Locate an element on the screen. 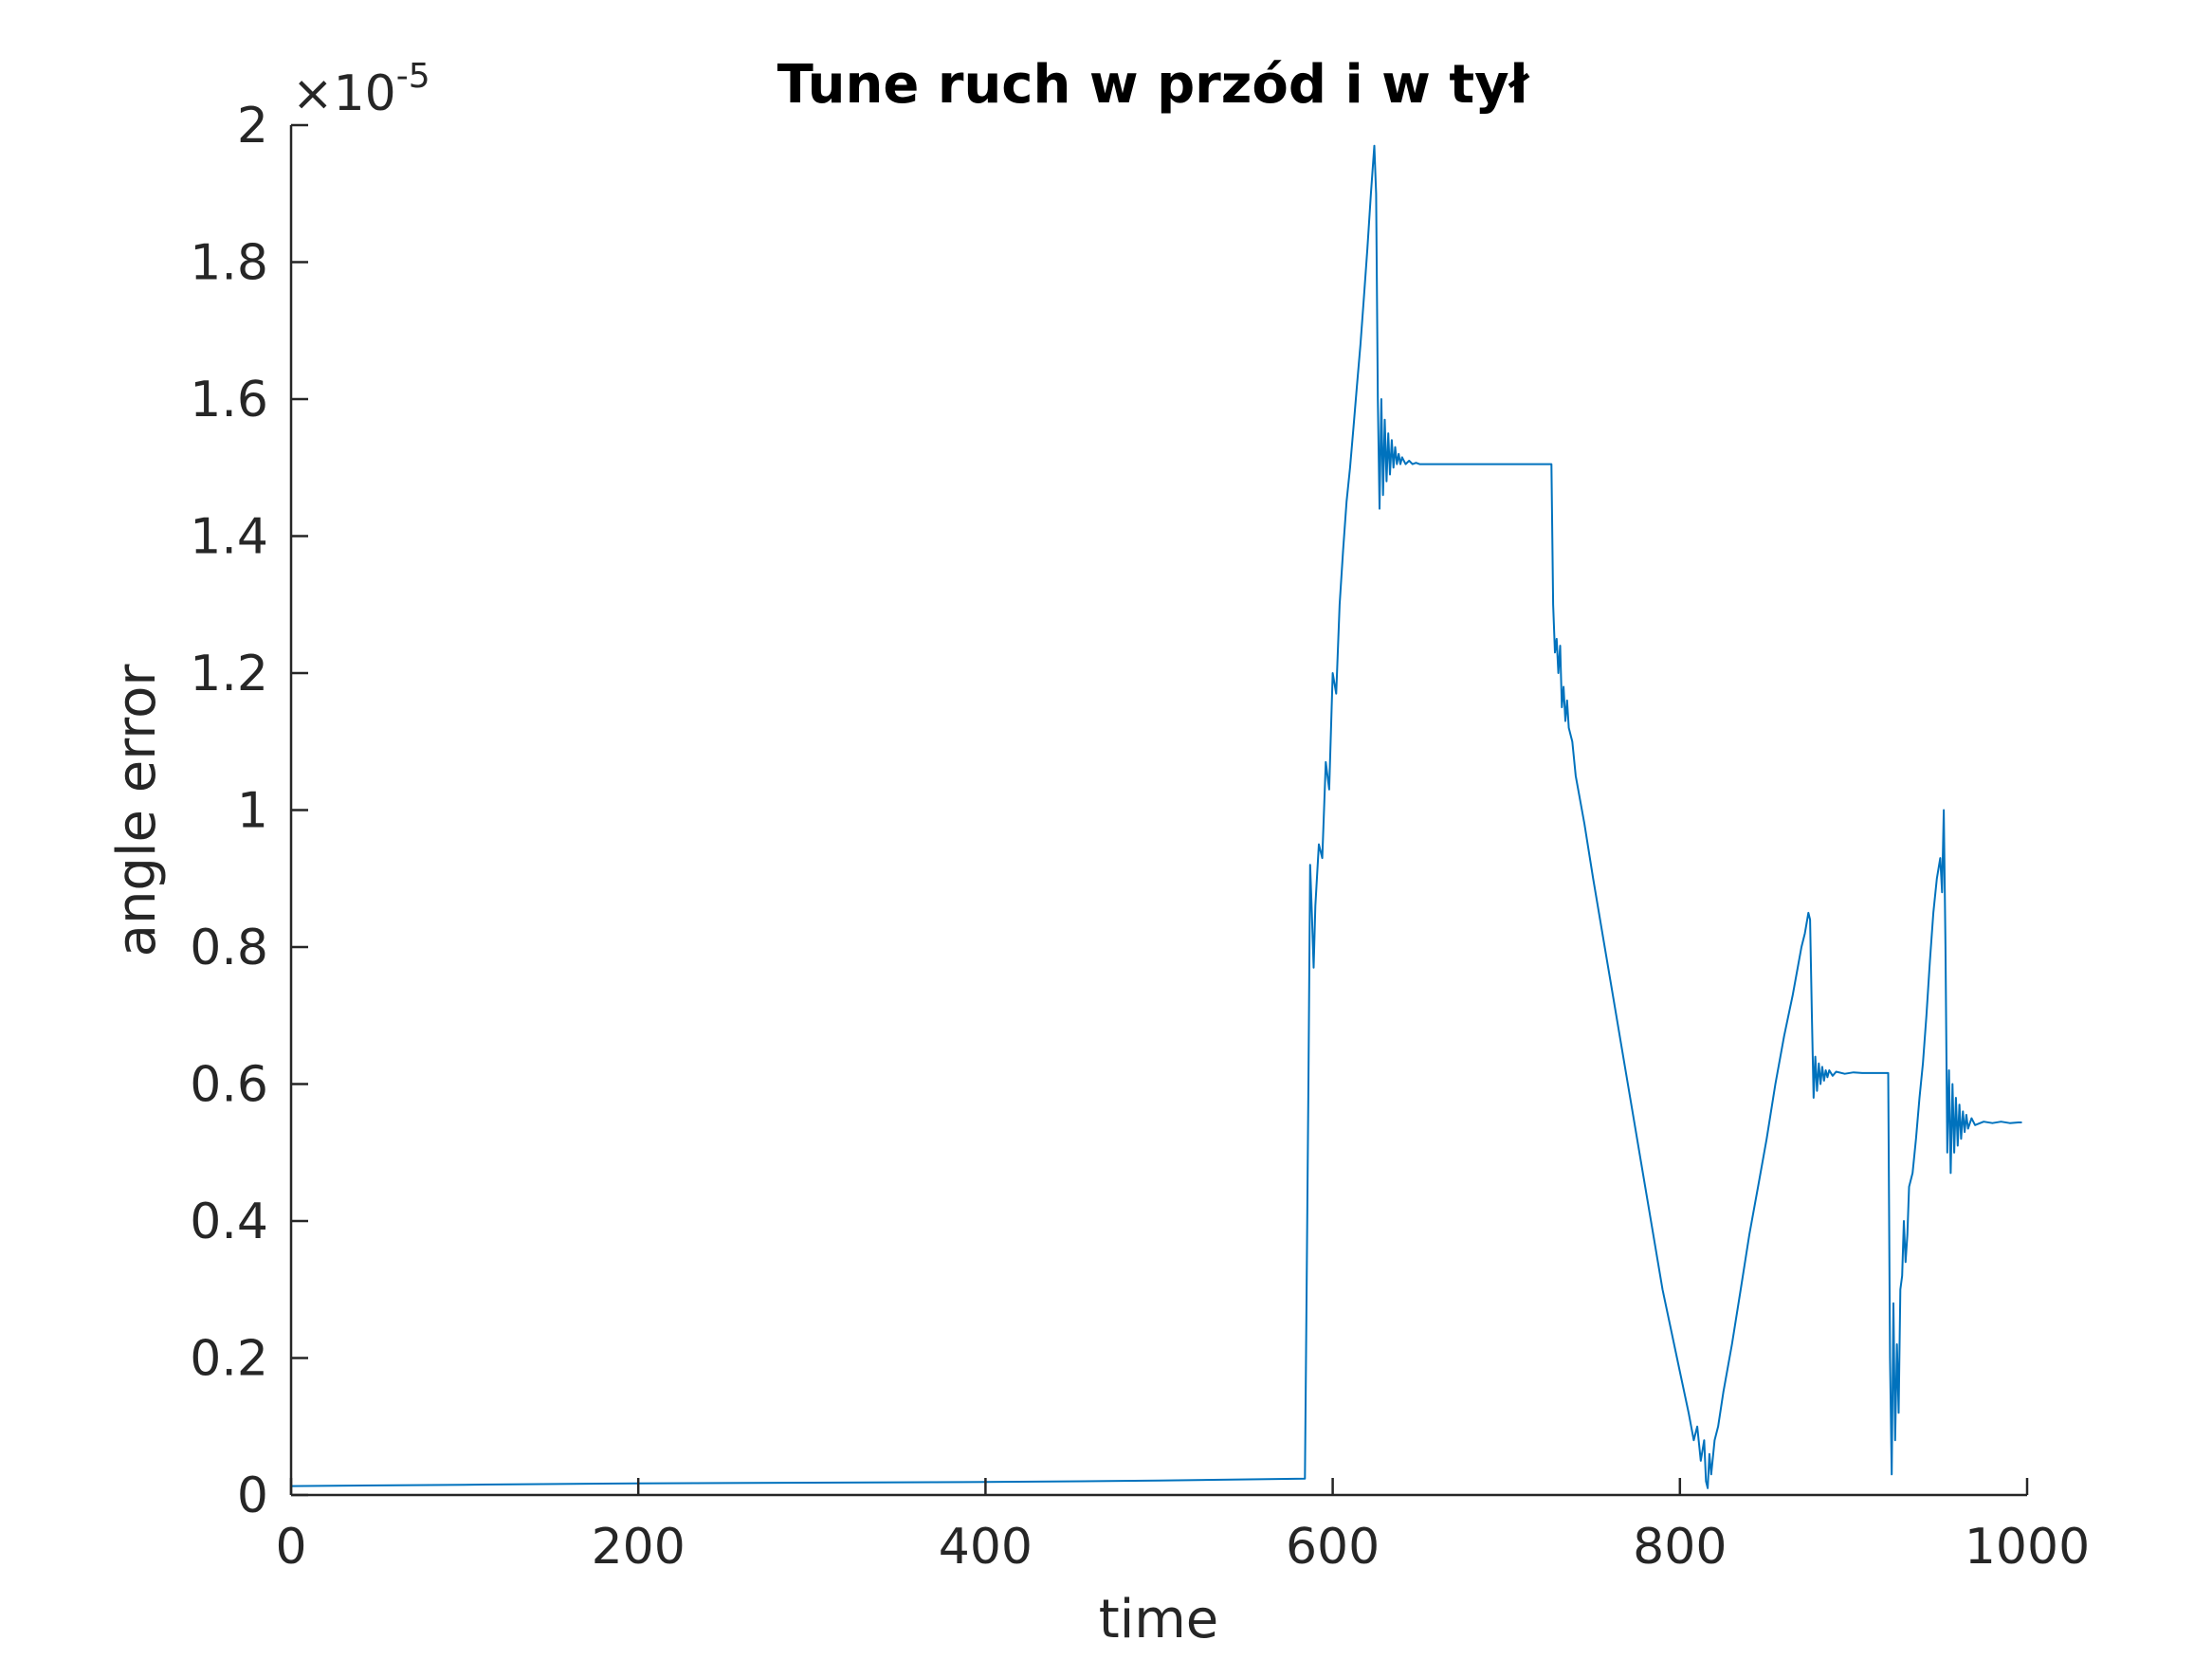 Image resolution: width=2212 pixels, height=1659 pixels. x-tick-label: 1000 is located at coordinates (2027, 1547).